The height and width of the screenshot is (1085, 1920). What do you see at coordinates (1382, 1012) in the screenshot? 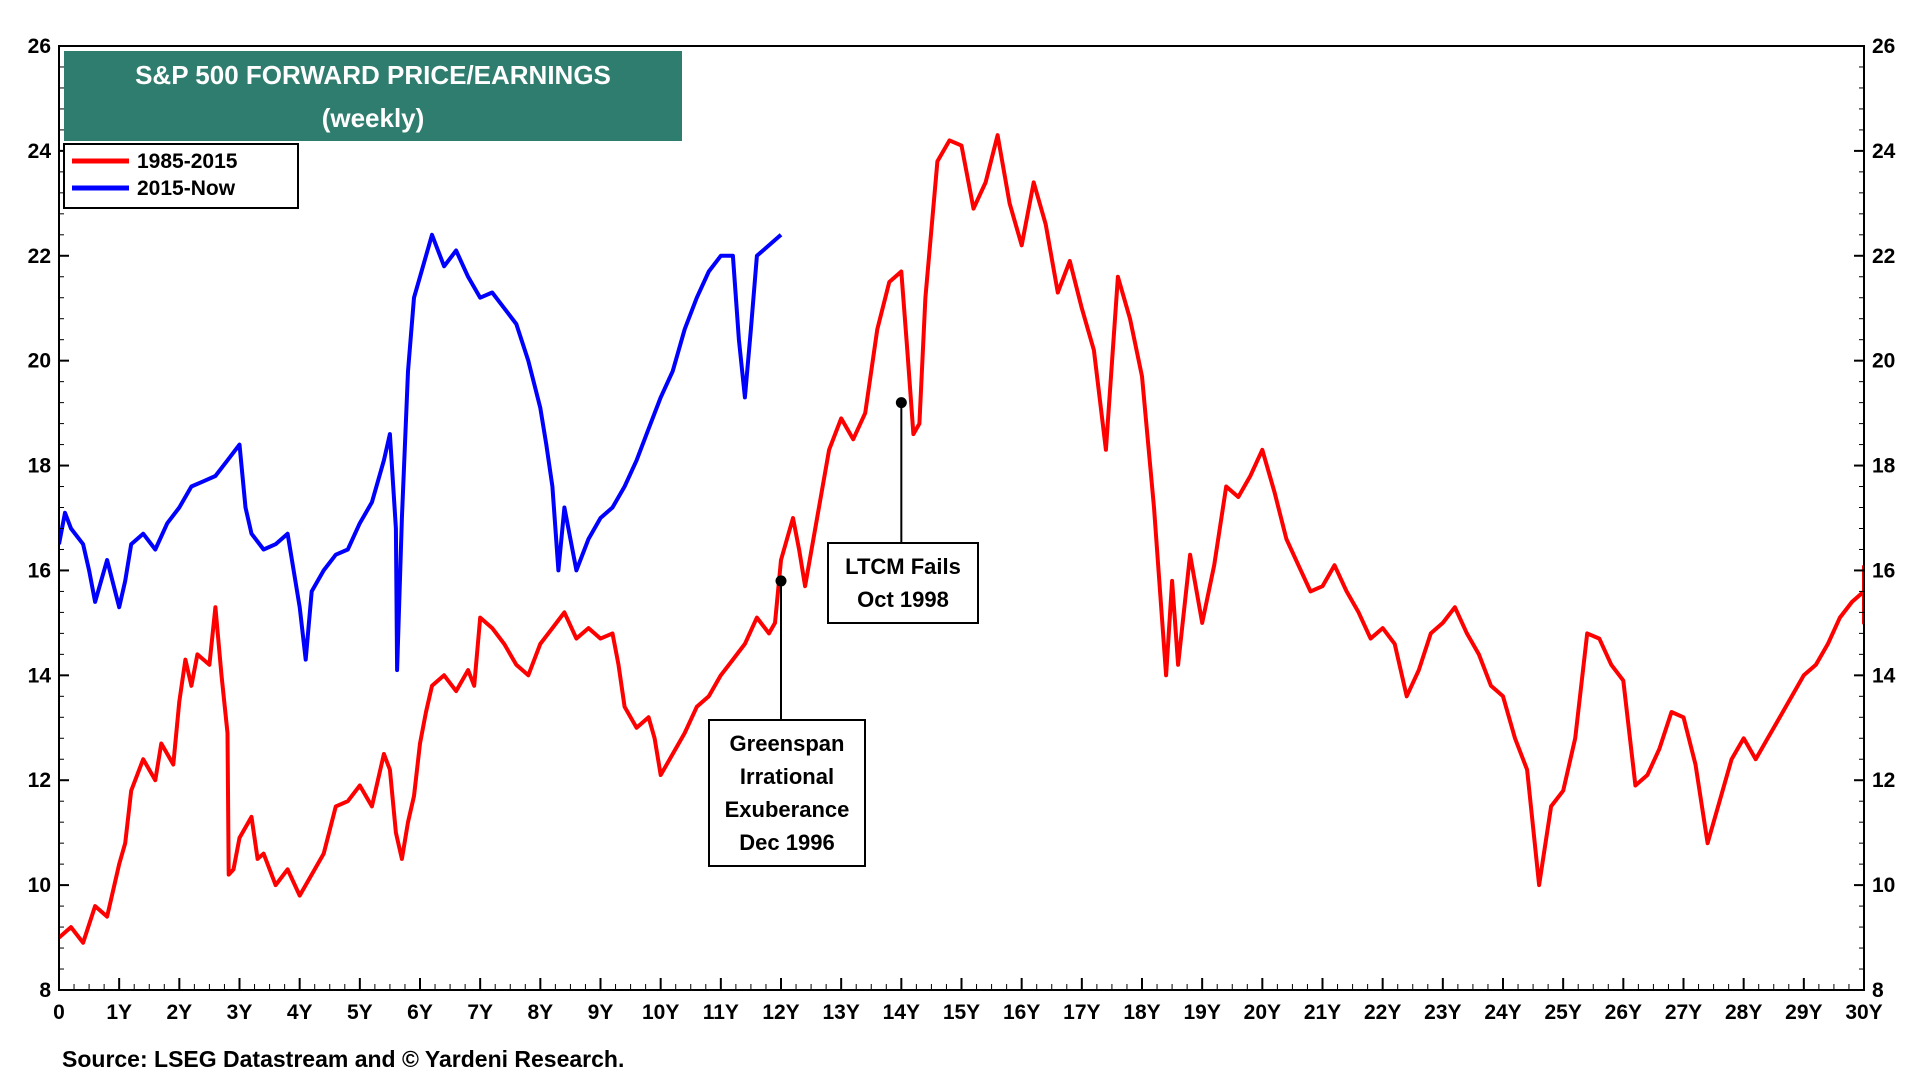
I see `x-tick-label: 22Y` at bounding box center [1382, 1012].